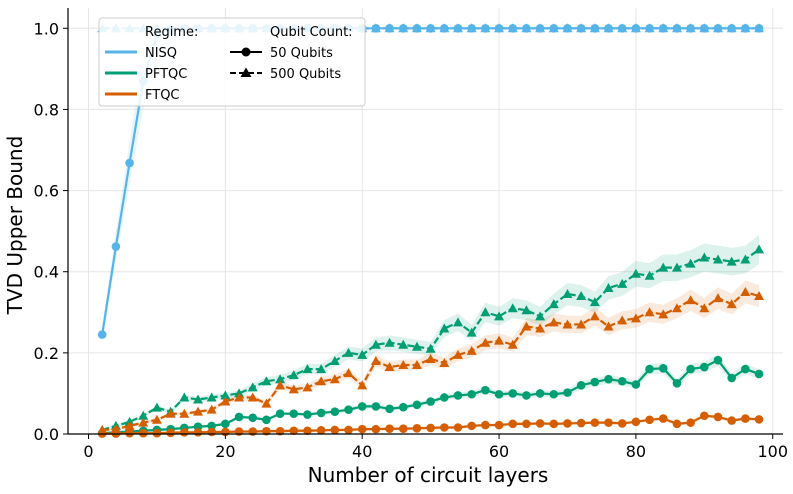 The image size is (793, 494). I want to click on legend-triangle-marker, so click(246, 72).